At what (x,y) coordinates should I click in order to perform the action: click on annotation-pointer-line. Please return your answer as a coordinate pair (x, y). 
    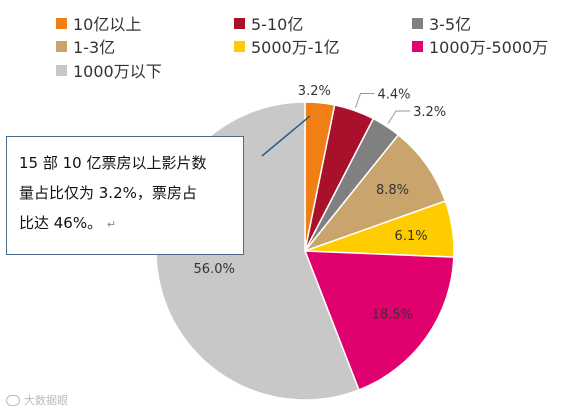
    Looking at the image, I should click on (286, 136).